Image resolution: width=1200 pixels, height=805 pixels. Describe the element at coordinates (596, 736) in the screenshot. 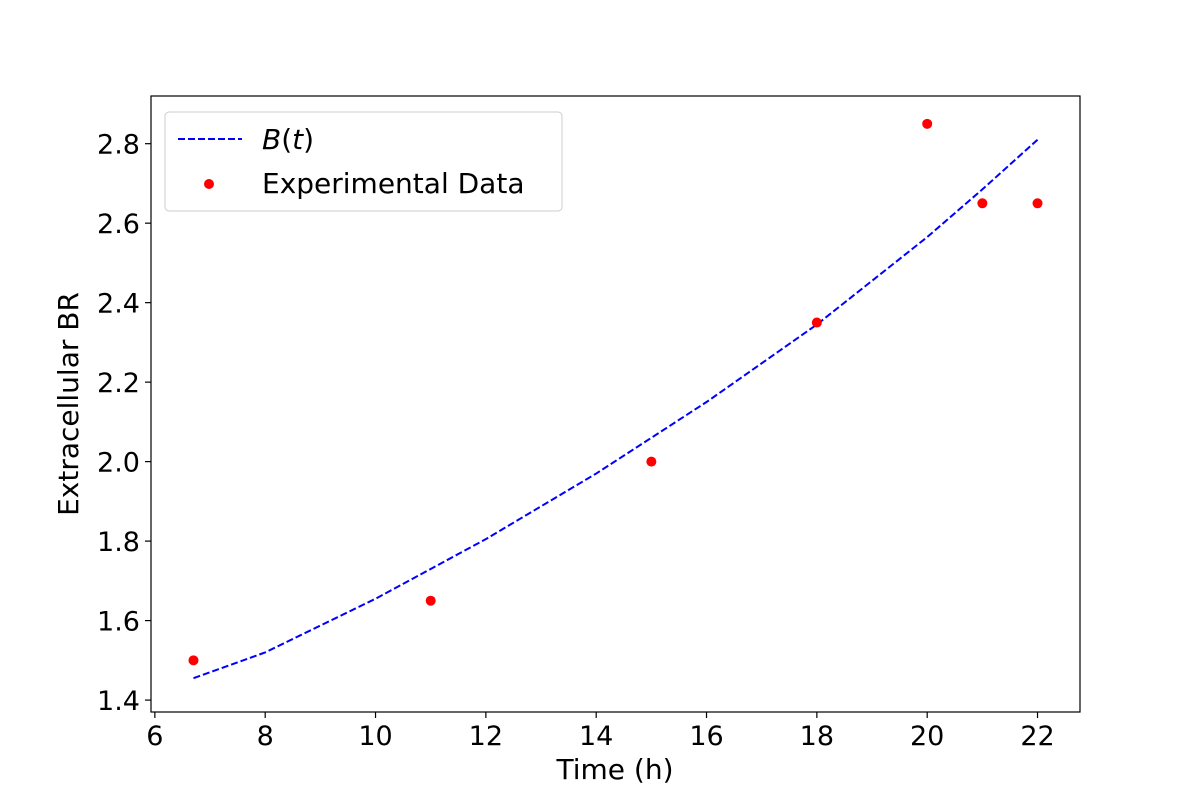

I see `x-tick-label: 14` at that location.